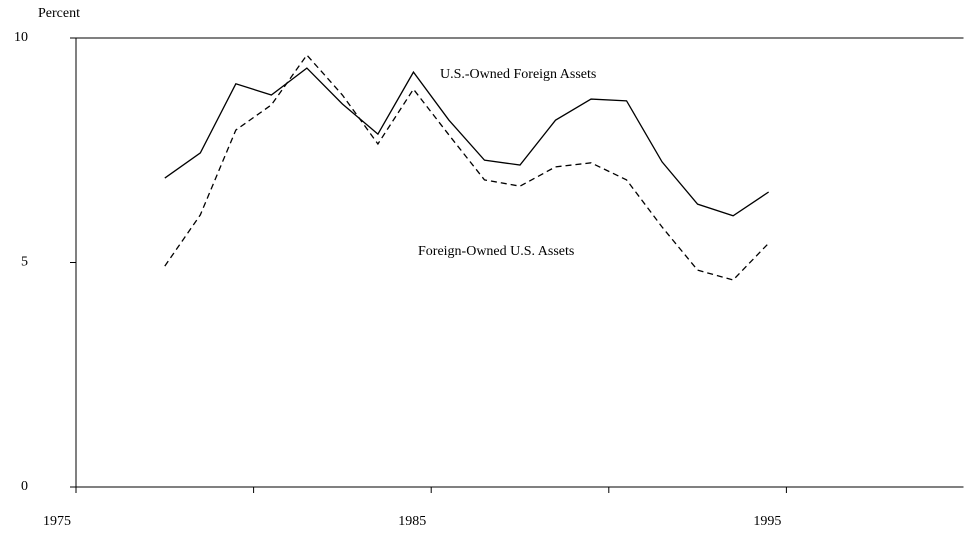  What do you see at coordinates (518, 74) in the screenshot?
I see `series-label: U.S.-Owned Foreign Assets` at bounding box center [518, 74].